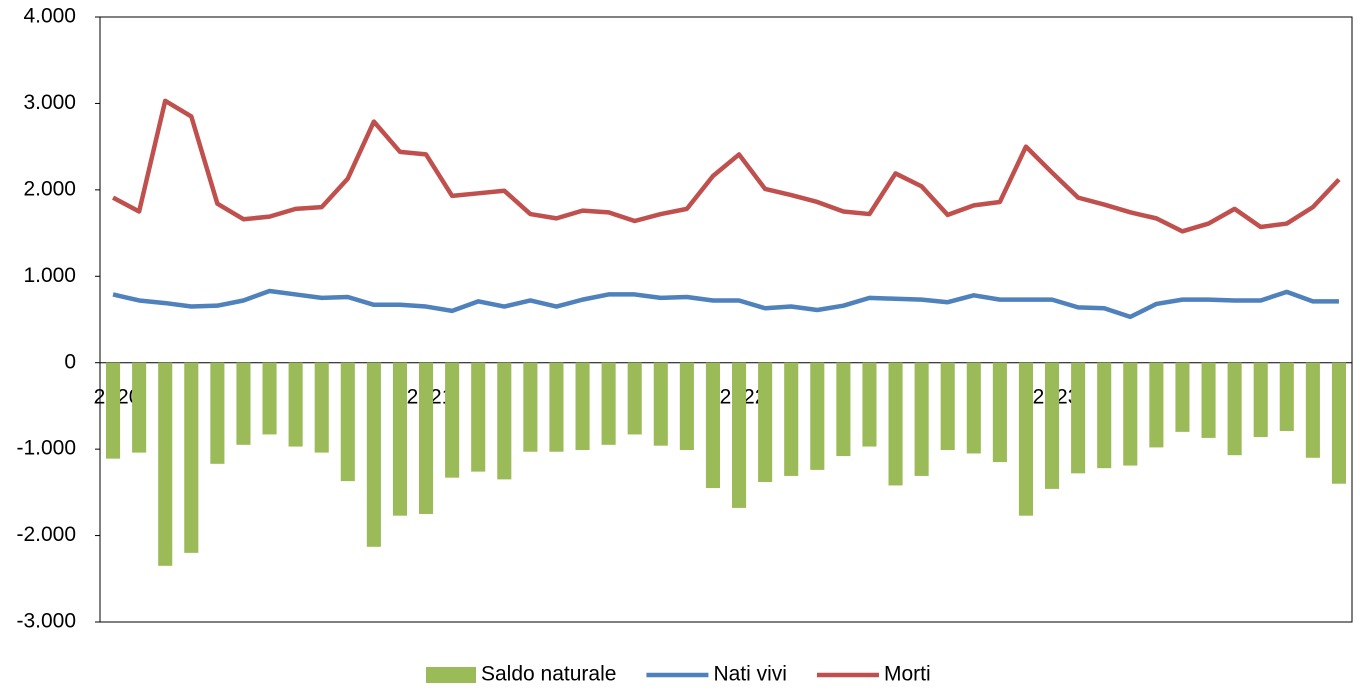 Image resolution: width=1360 pixels, height=697 pixels. Describe the element at coordinates (46, 621) in the screenshot. I see `y-tick-label: -3.000` at that location.